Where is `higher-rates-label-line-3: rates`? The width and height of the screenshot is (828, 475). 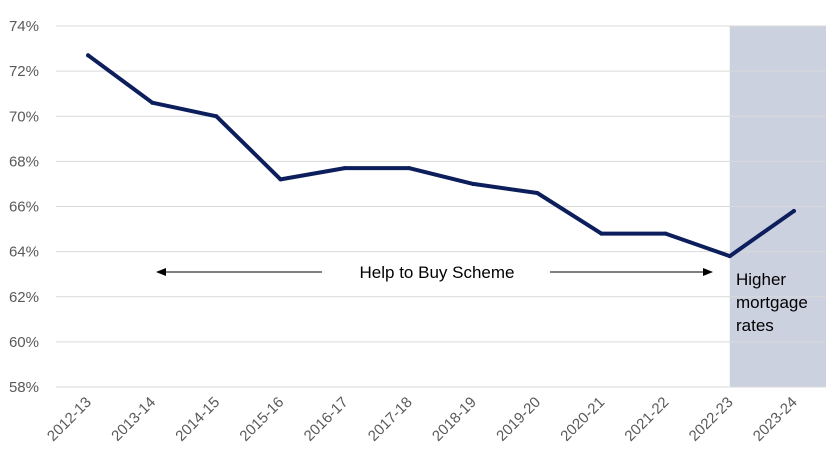 higher-rates-label-line-3: rates is located at coordinates (755, 325).